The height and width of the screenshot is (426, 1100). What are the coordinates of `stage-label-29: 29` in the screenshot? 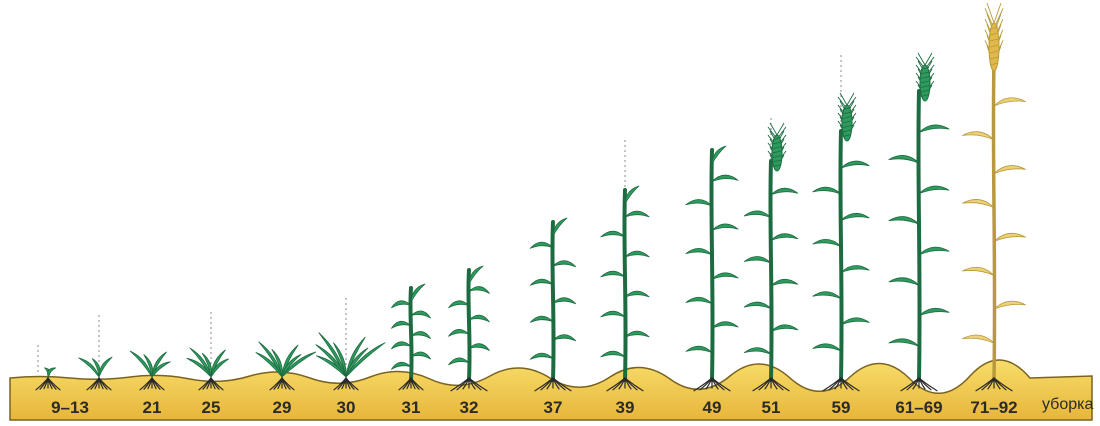 It's located at (282, 407).